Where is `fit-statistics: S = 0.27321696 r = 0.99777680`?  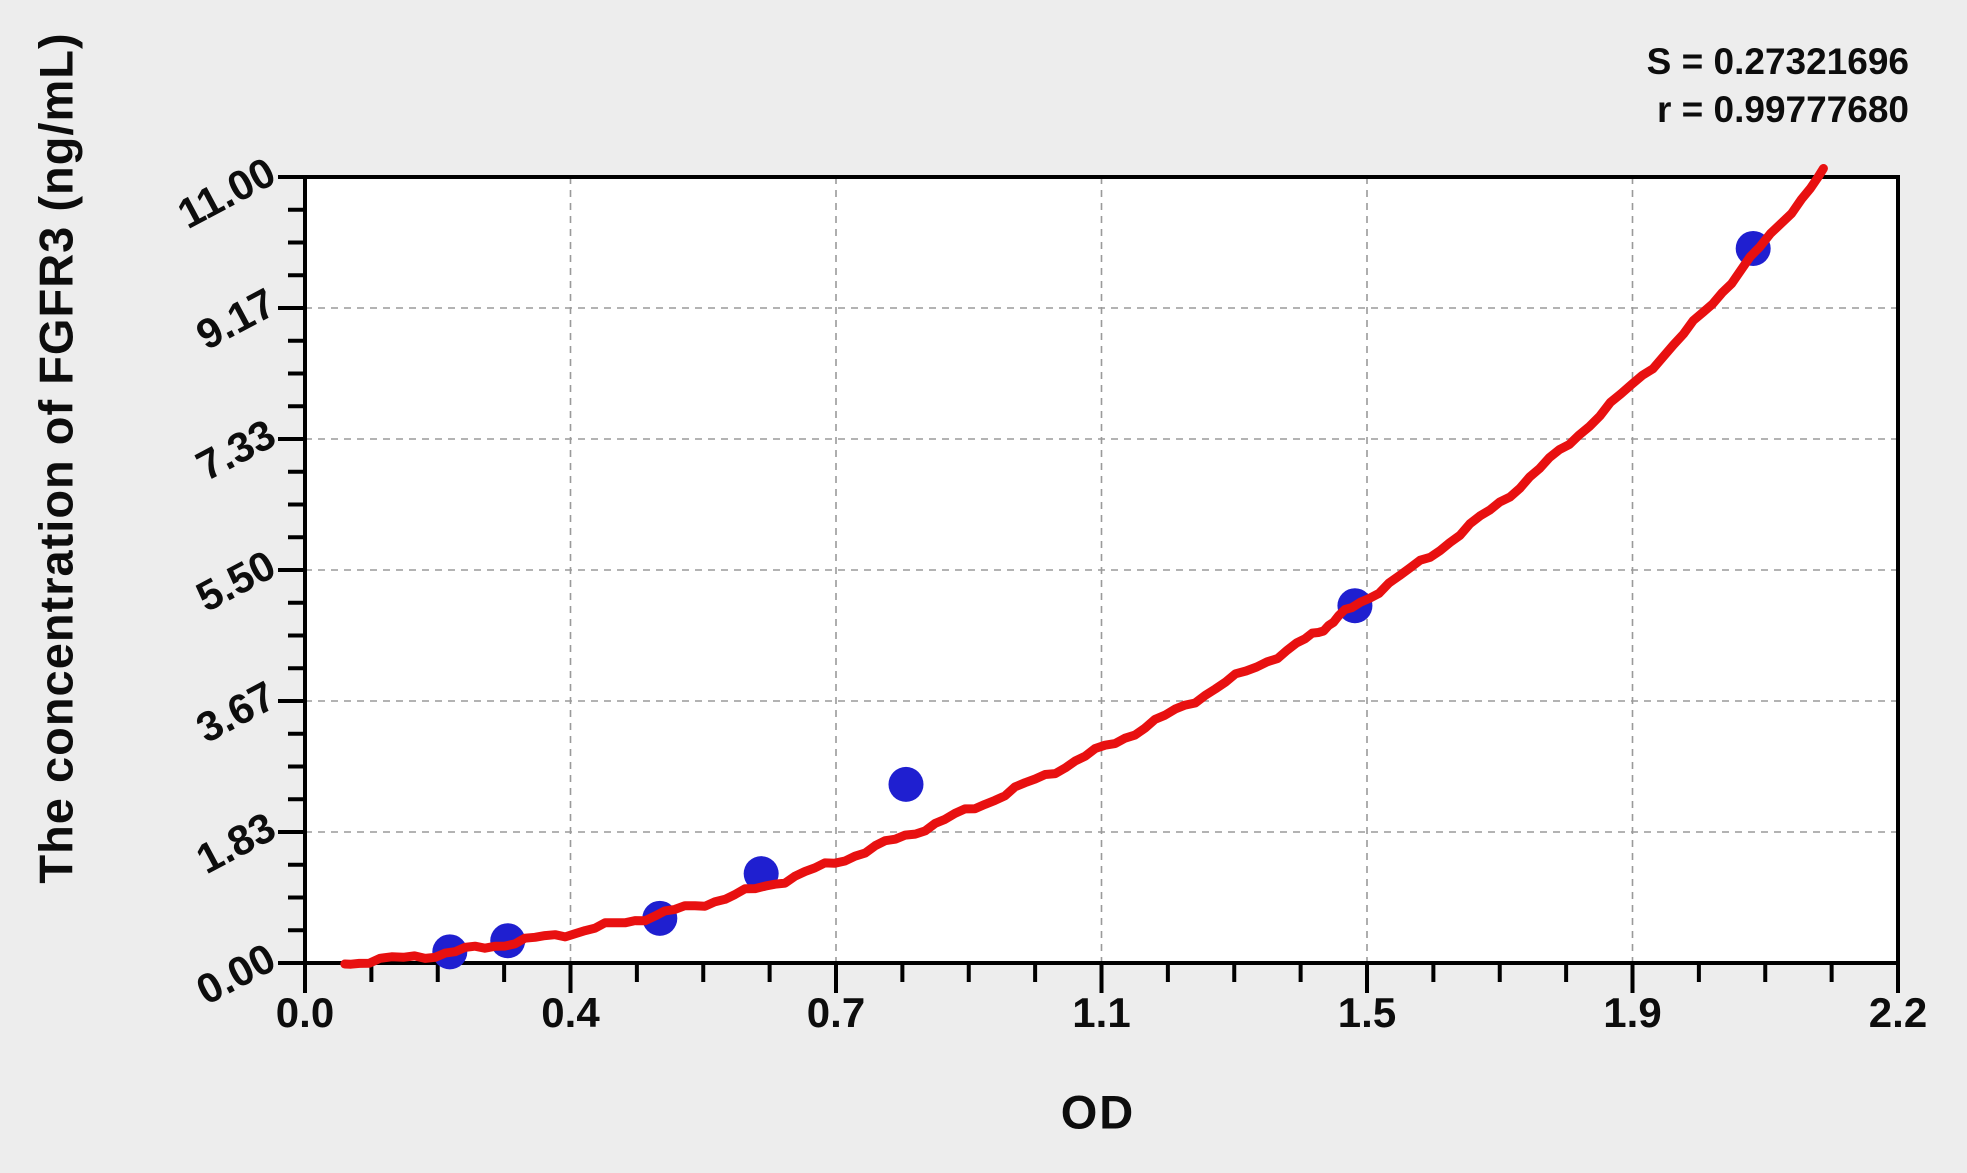
fit-statistics: S = 0.27321696 r = 0.99777680 is located at coordinates (1778, 86).